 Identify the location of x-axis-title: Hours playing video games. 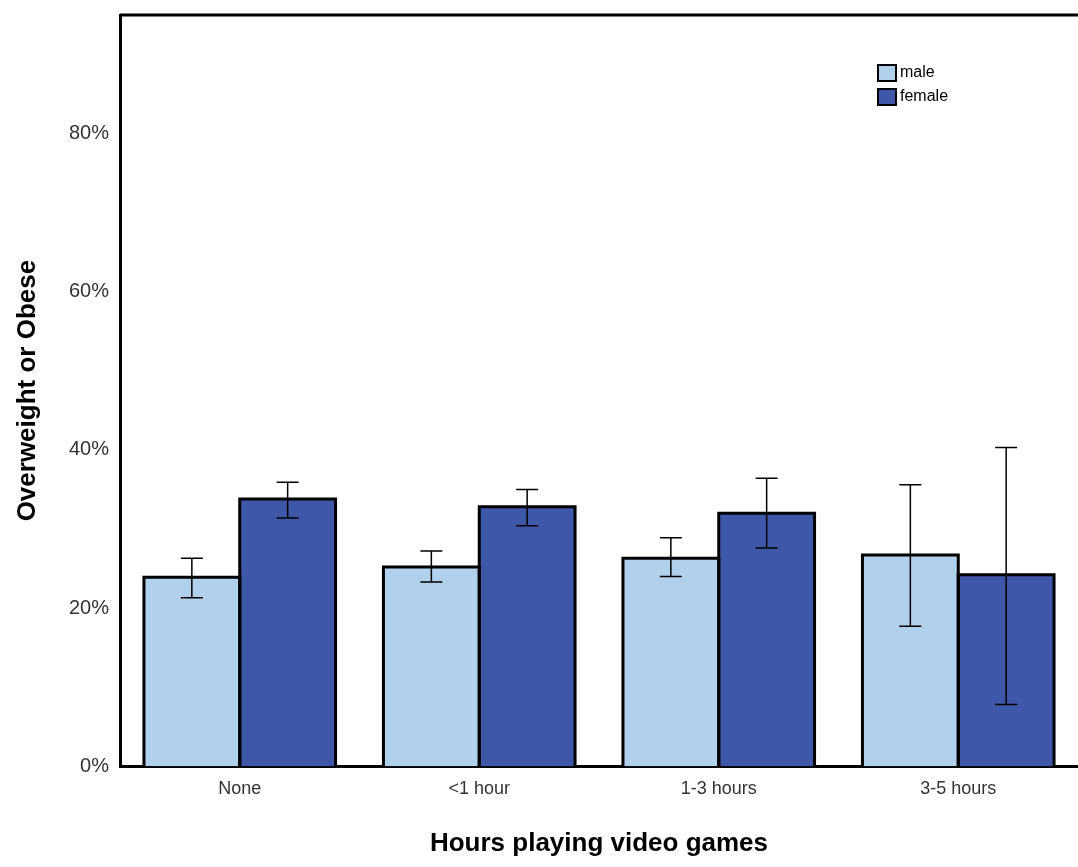
(599, 841).